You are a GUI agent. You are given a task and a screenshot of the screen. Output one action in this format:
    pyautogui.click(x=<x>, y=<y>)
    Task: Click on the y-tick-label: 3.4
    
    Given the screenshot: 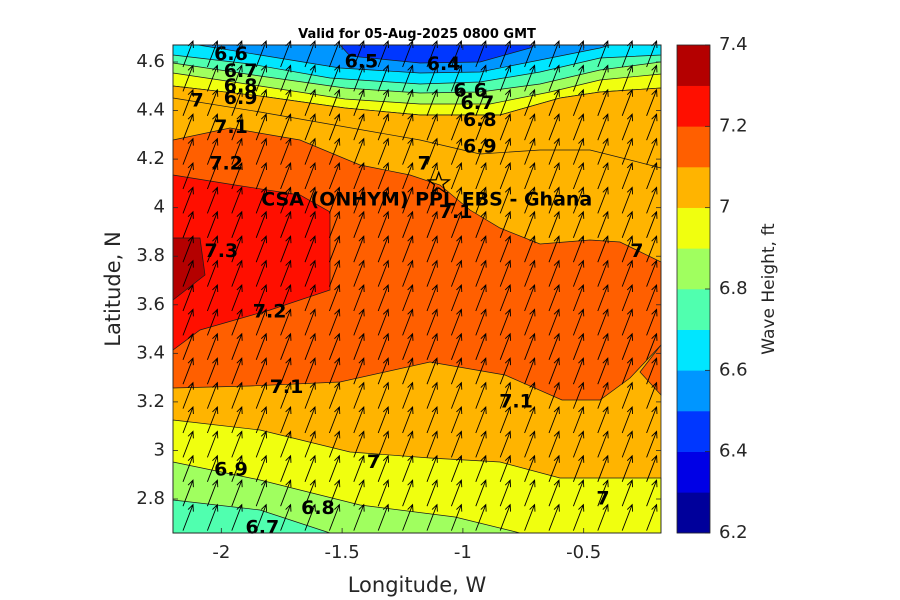 What is the action you would take?
    pyautogui.click(x=150, y=352)
    